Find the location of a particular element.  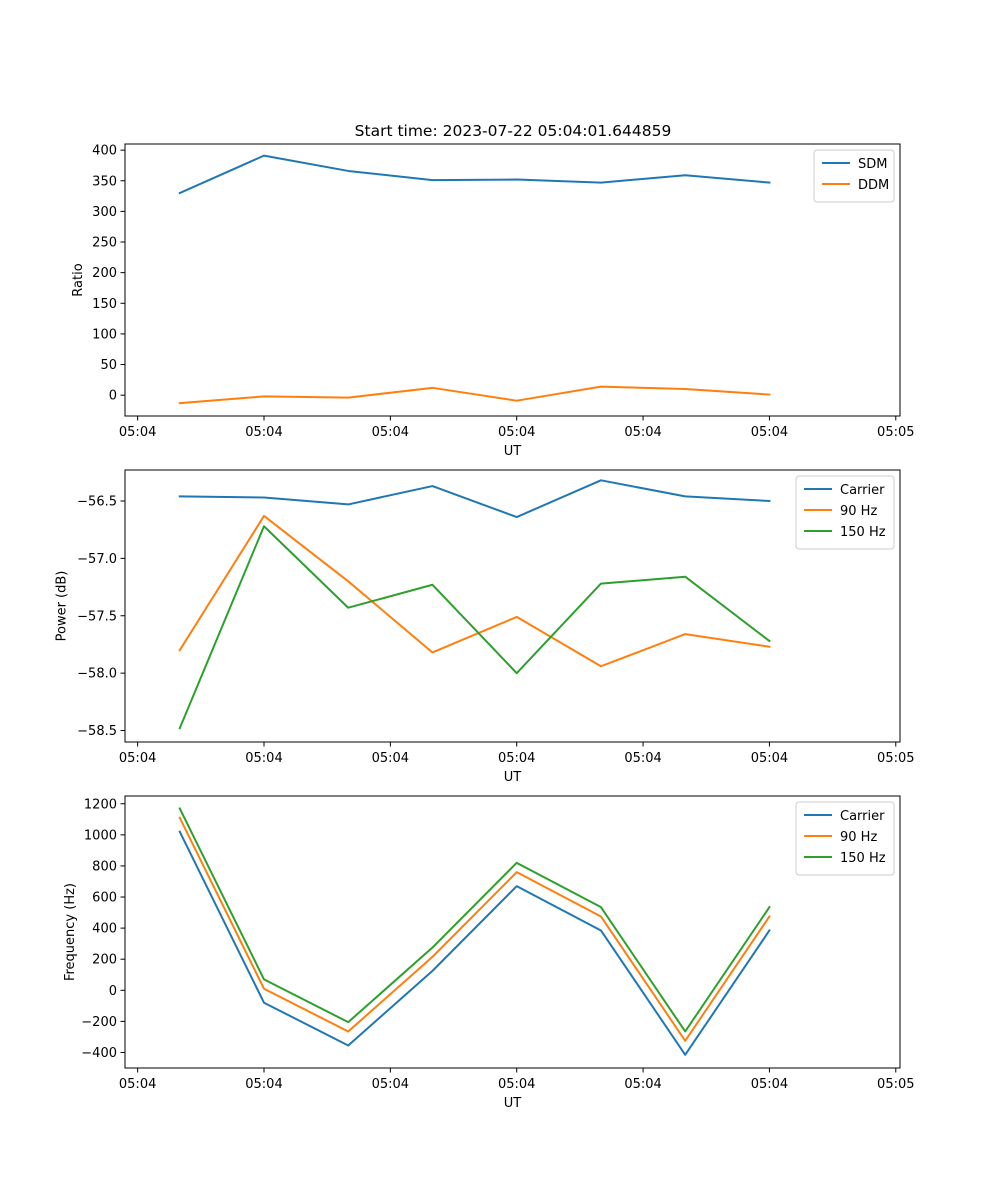

legend-label: DDM is located at coordinates (873, 185).